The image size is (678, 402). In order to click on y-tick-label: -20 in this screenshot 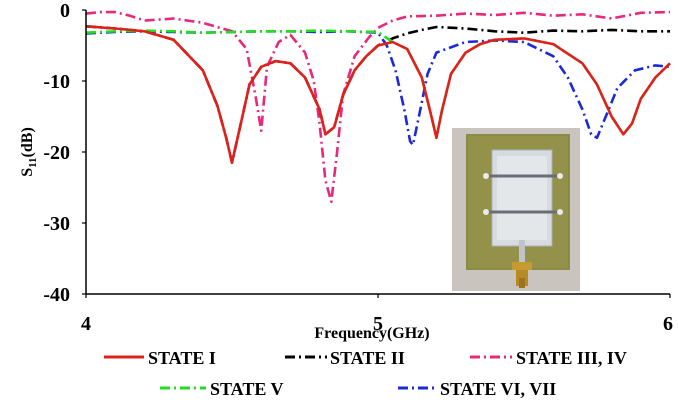, I will do `click(56, 153)`.